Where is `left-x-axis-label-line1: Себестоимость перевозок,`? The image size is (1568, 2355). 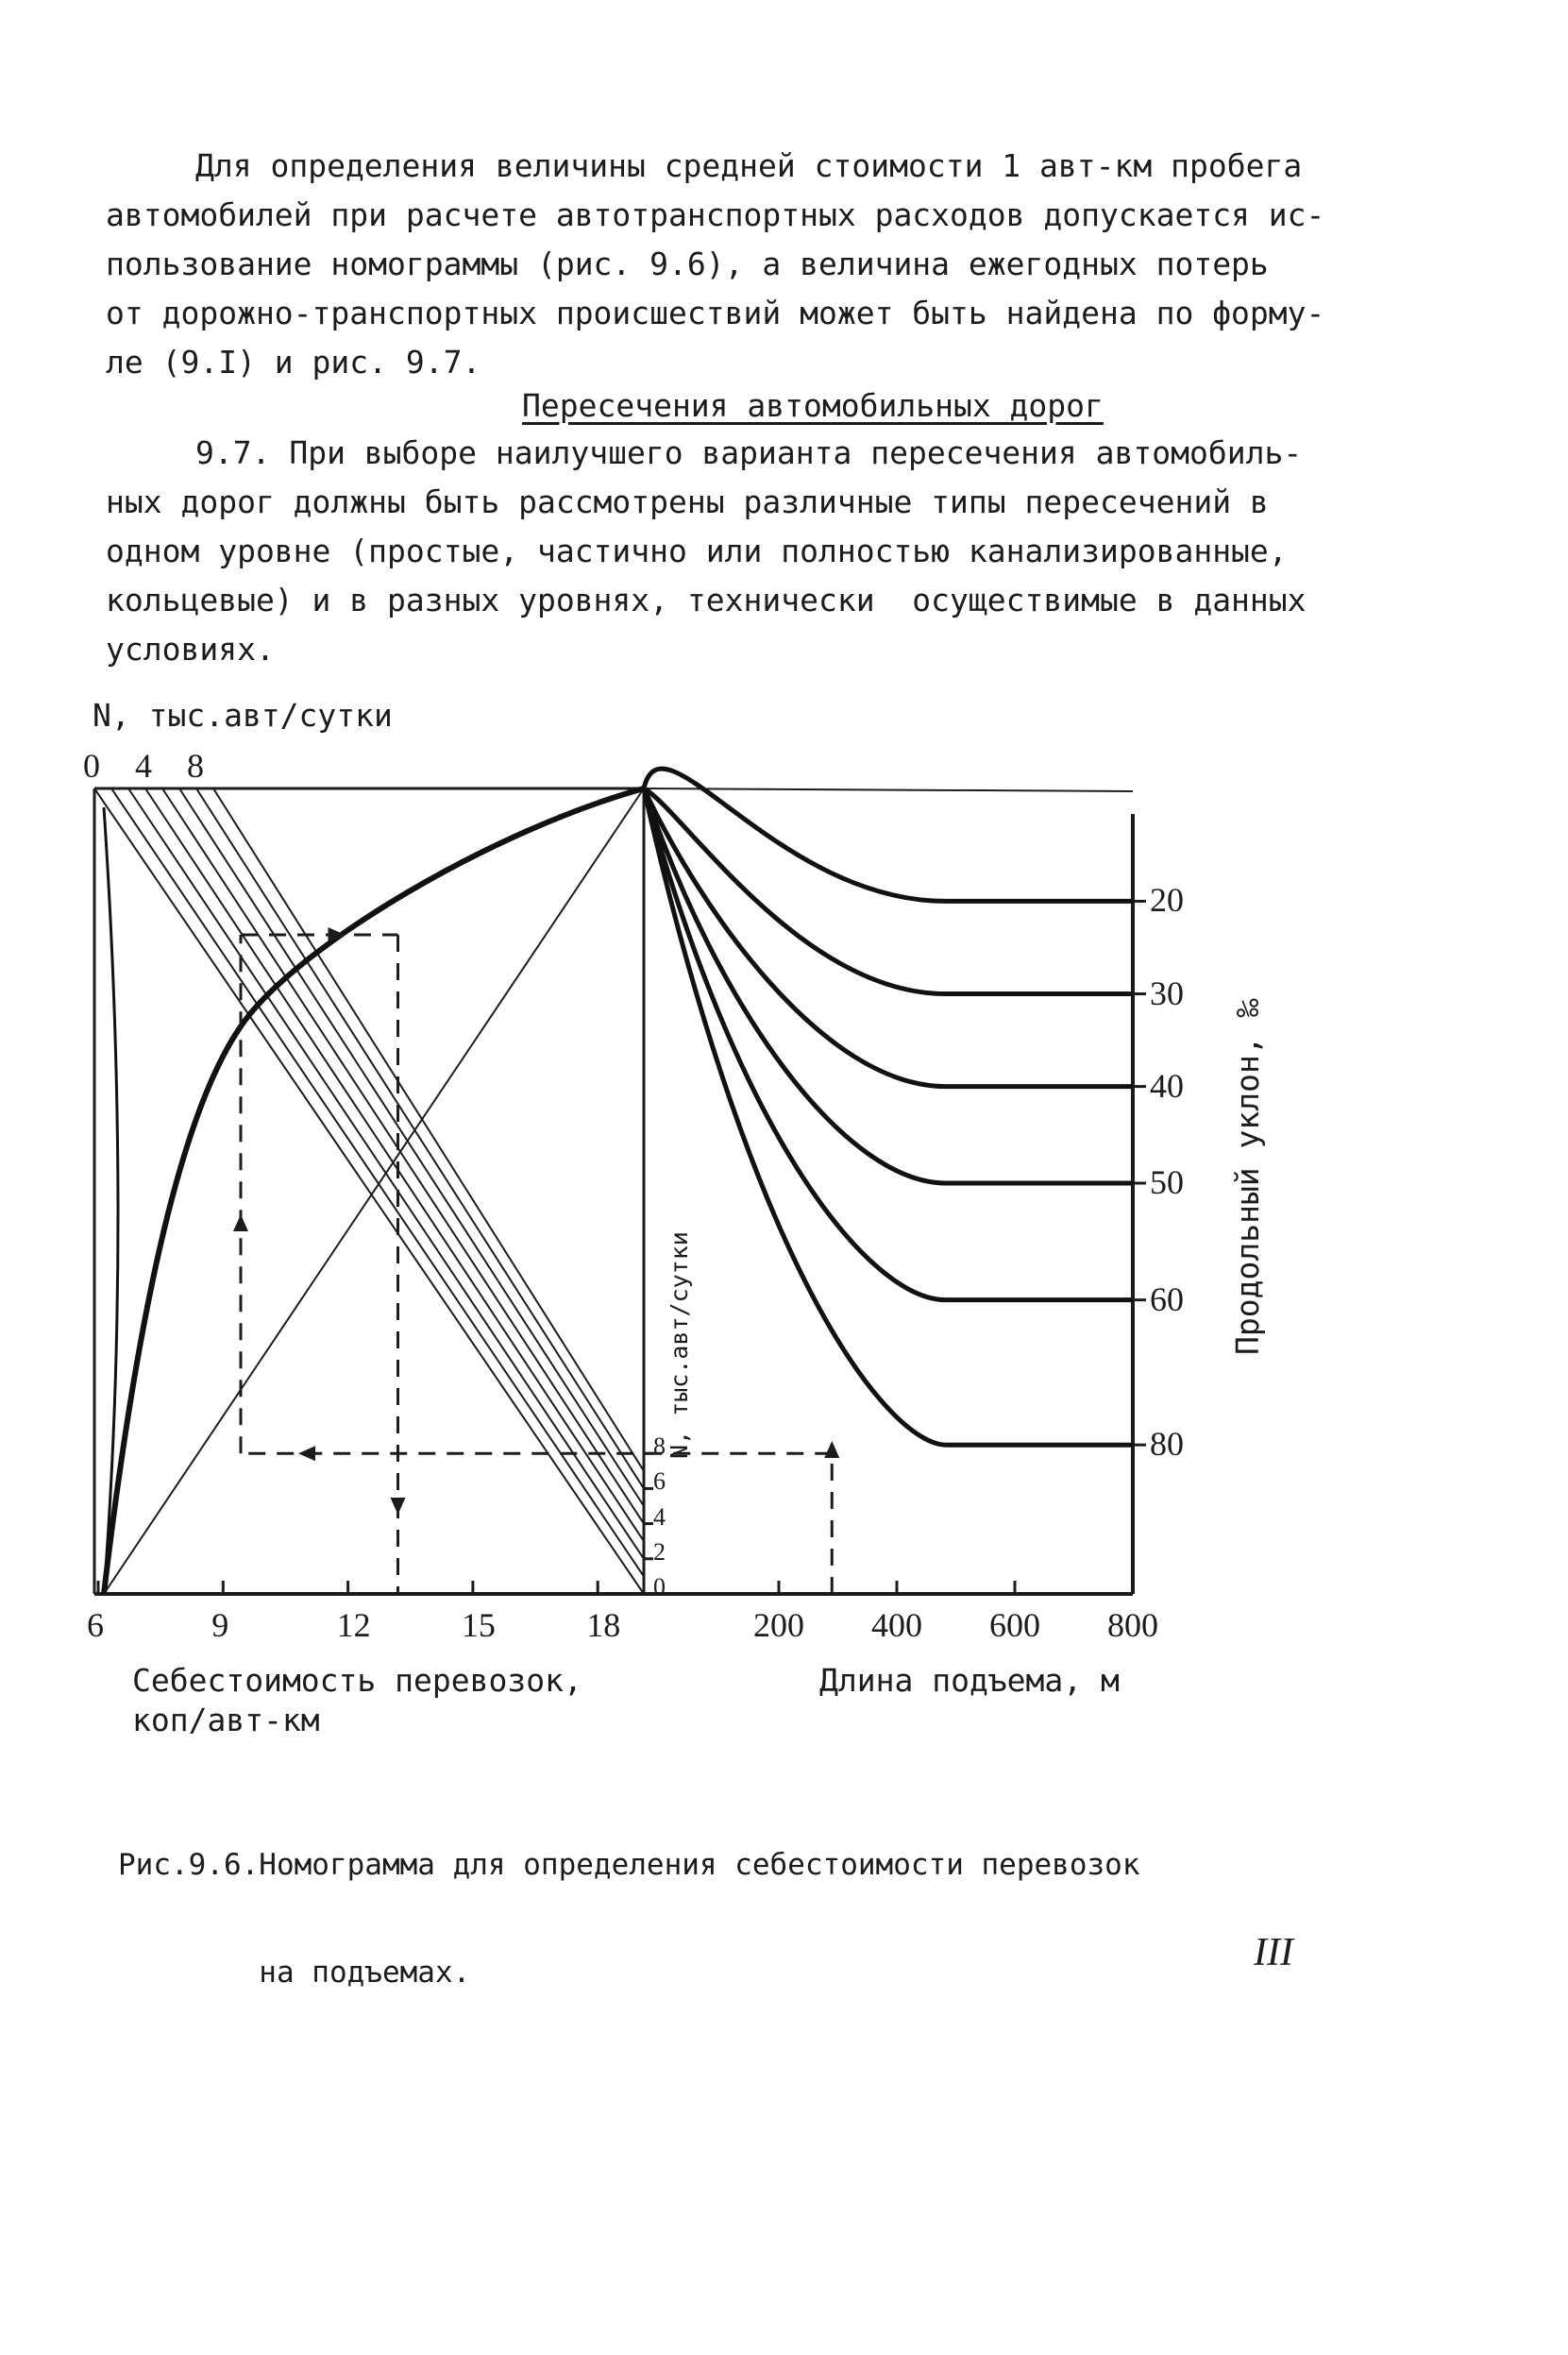 left-x-axis-label-line1: Себестоимость перевозок, is located at coordinates (357, 1680).